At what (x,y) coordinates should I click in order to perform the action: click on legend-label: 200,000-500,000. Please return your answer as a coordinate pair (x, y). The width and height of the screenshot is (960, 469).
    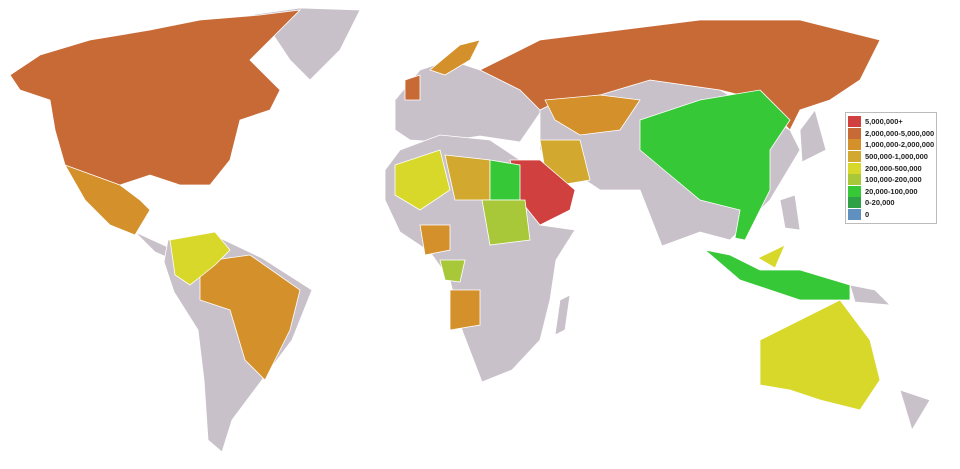
    Looking at the image, I should click on (893, 168).